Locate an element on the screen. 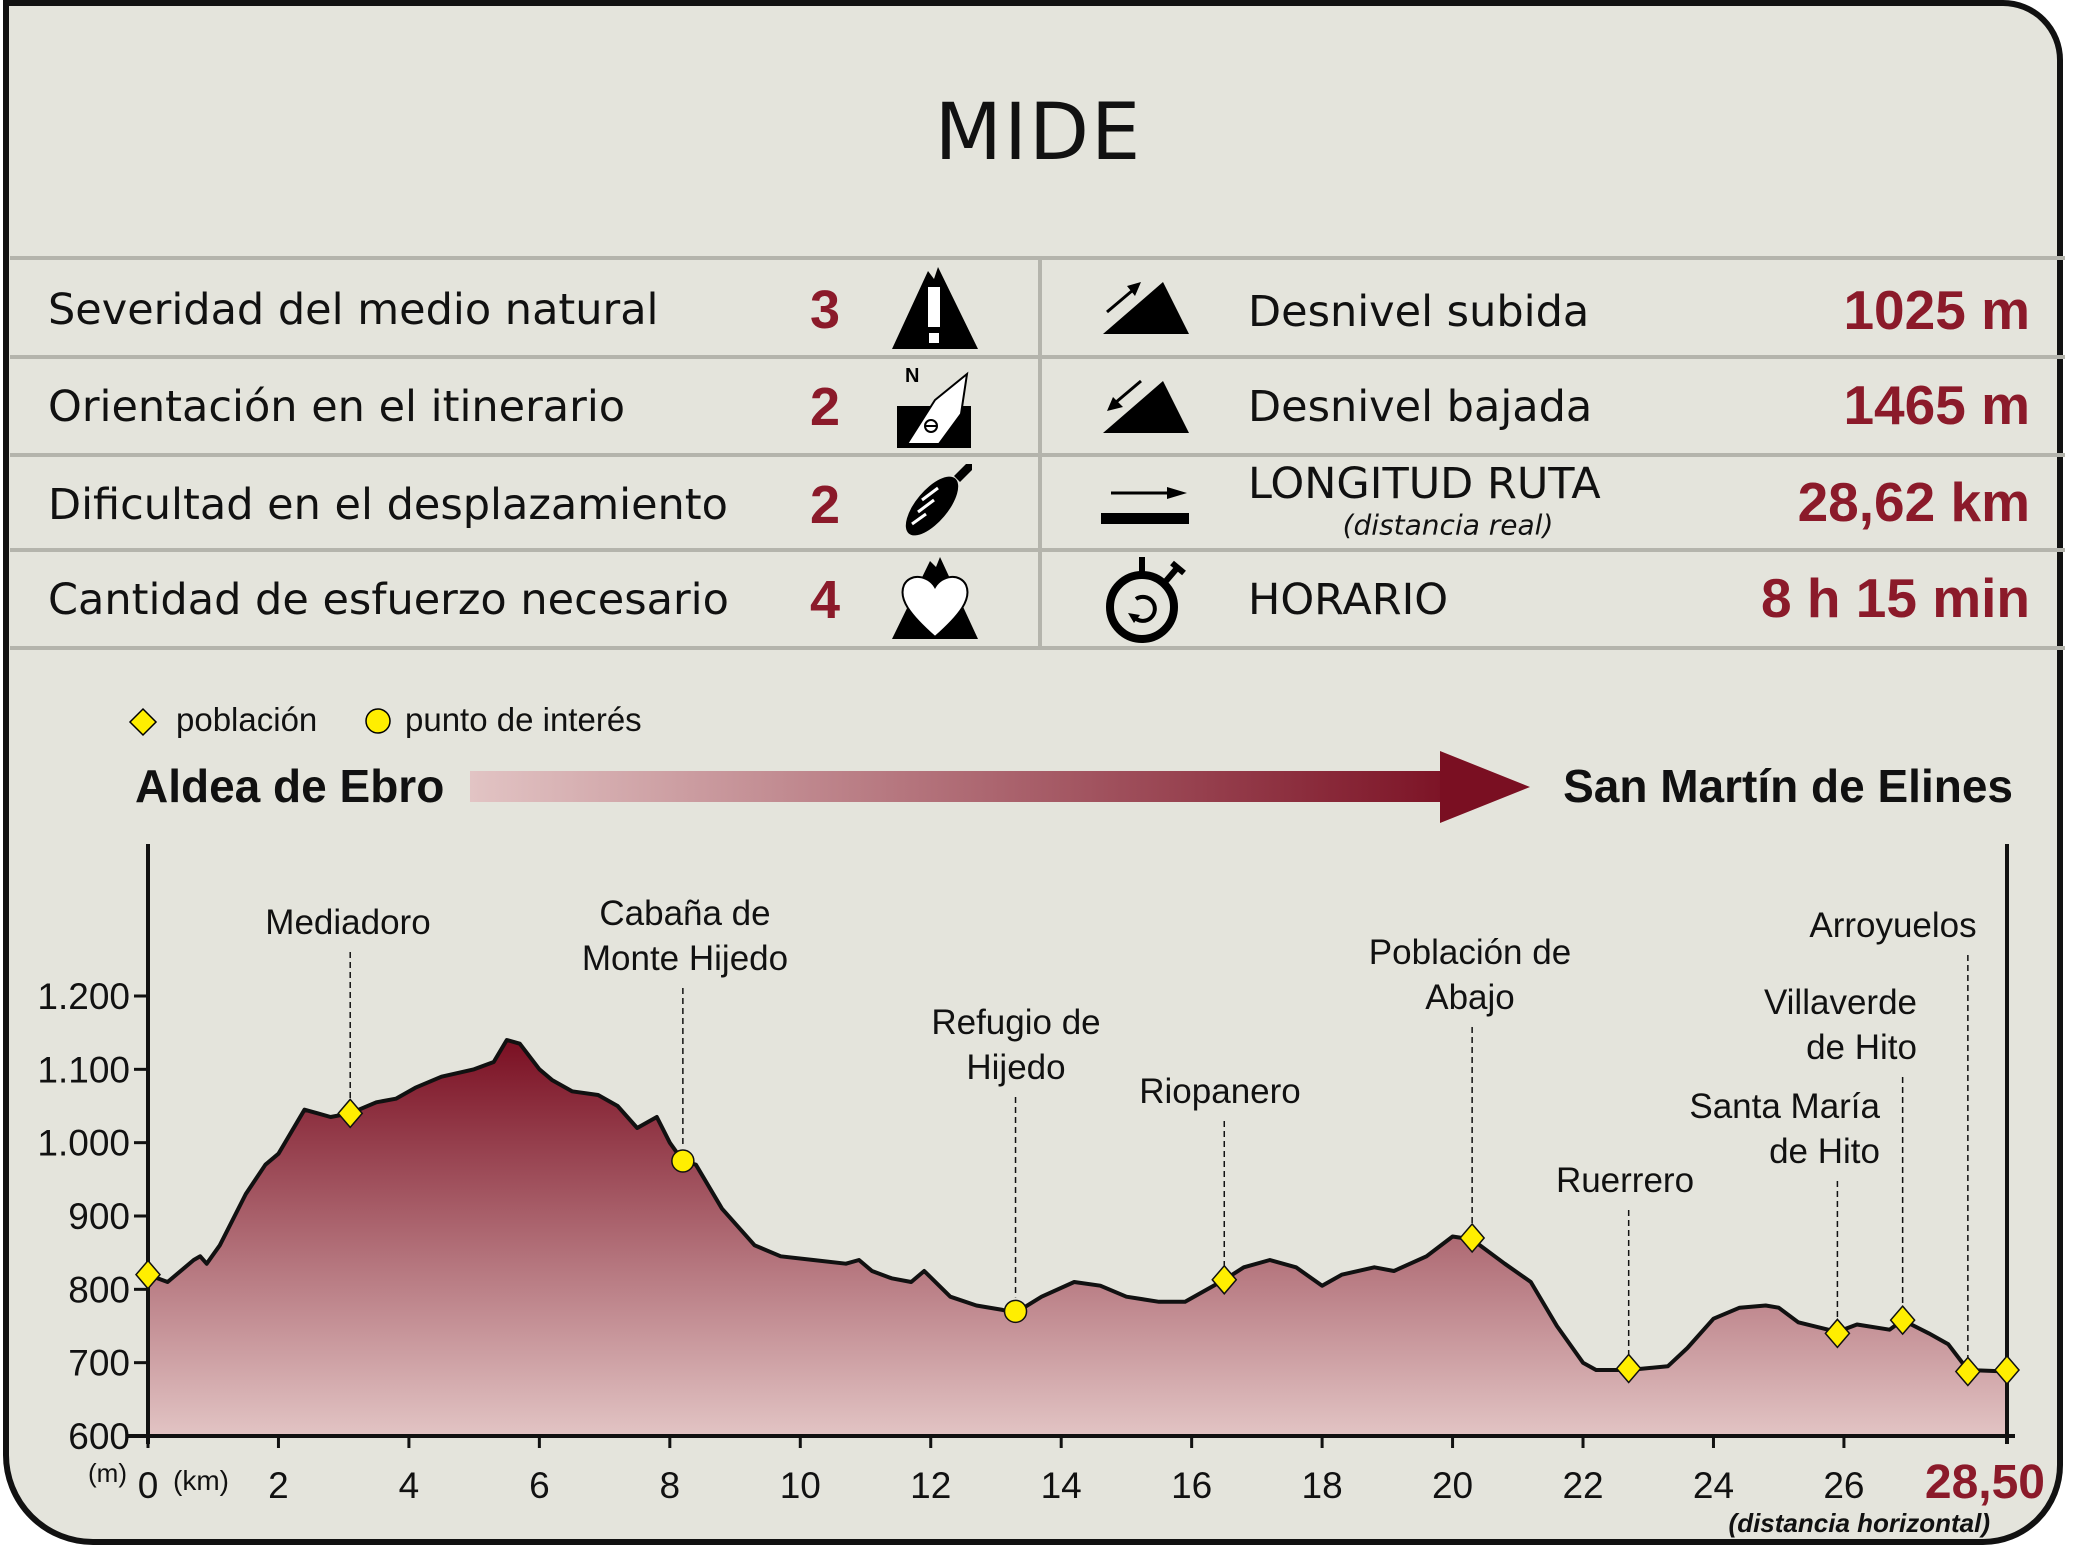 This screenshot has height=1556, width=2077. distance-icon is located at coordinates (1145, 505).